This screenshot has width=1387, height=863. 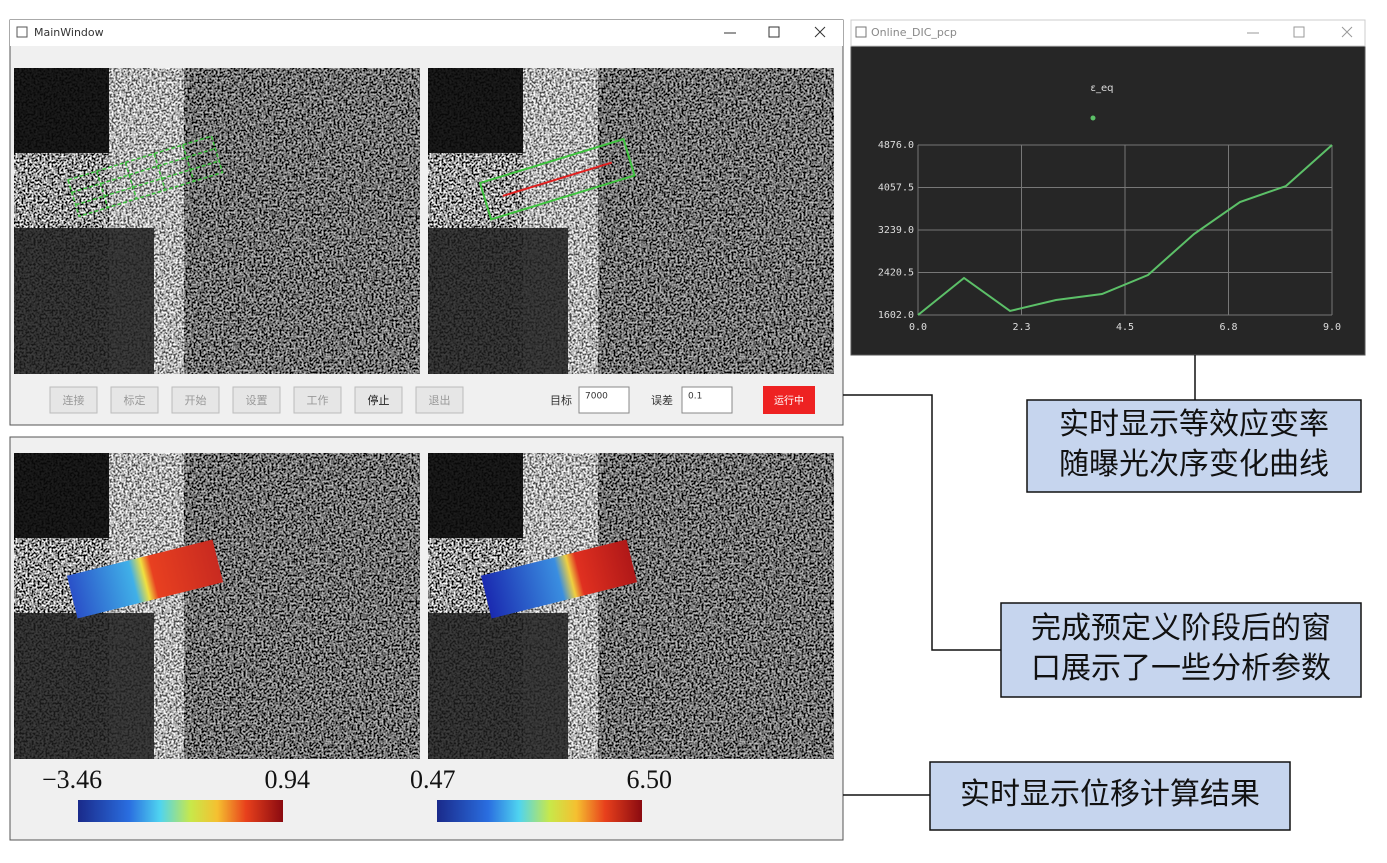 What do you see at coordinates (561, 400) in the screenshot?
I see `target-label: 目标` at bounding box center [561, 400].